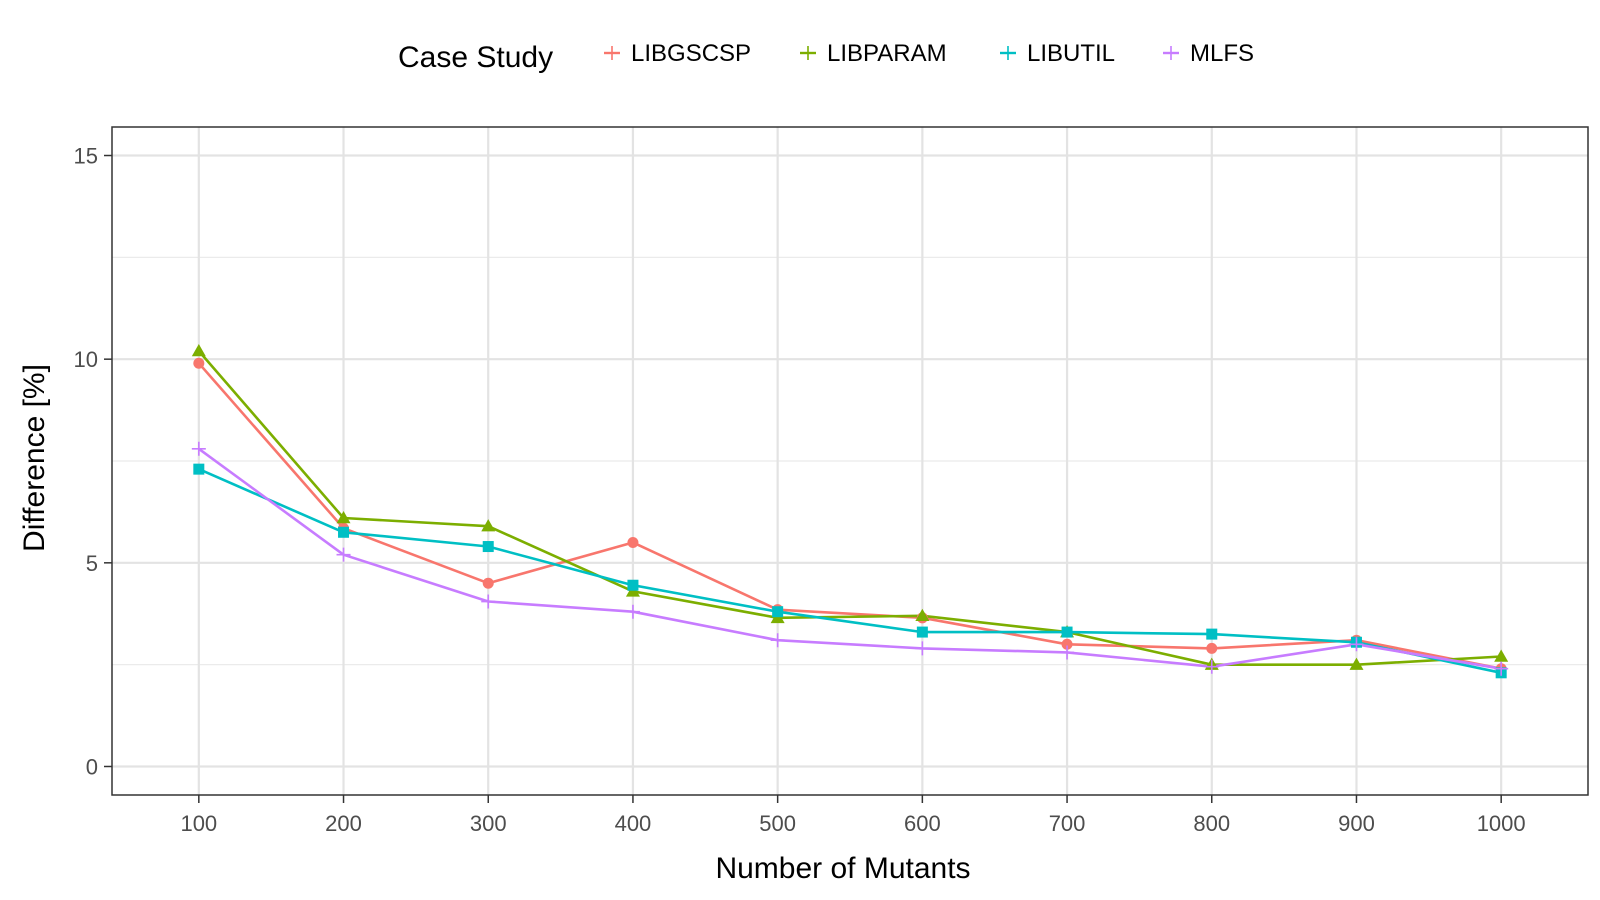  Describe the element at coordinates (1067, 823) in the screenshot. I see `x-tick-label: 700` at that location.